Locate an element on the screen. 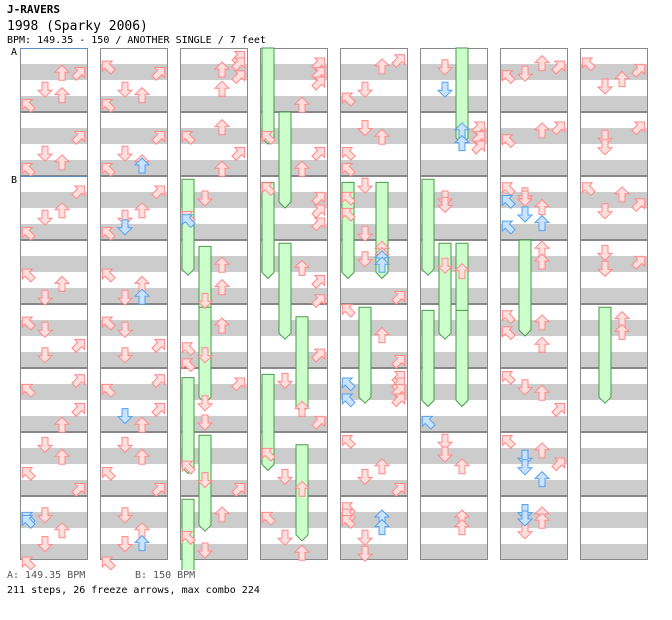  chart-column is located at coordinates (454, 303).